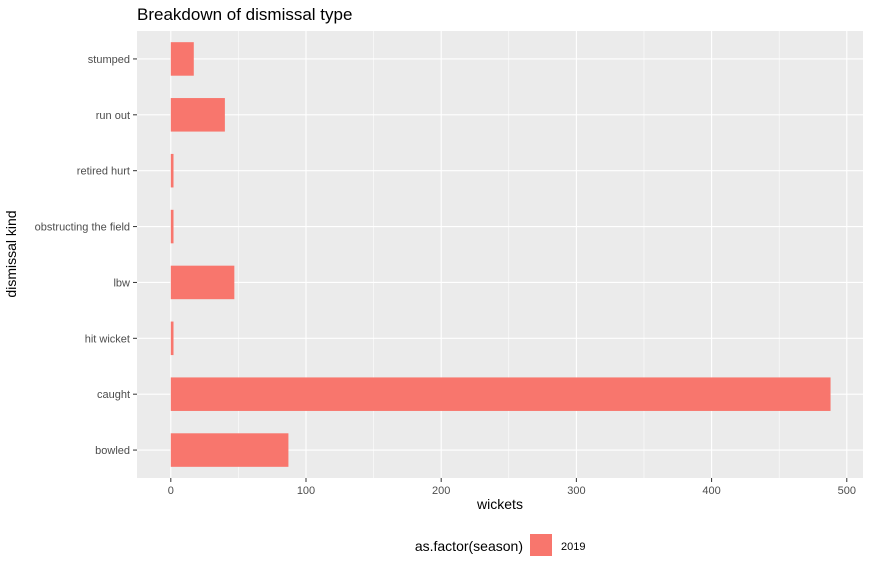 This screenshot has height=572, width=872. I want to click on legend-title: as.factor(season), so click(469, 546).